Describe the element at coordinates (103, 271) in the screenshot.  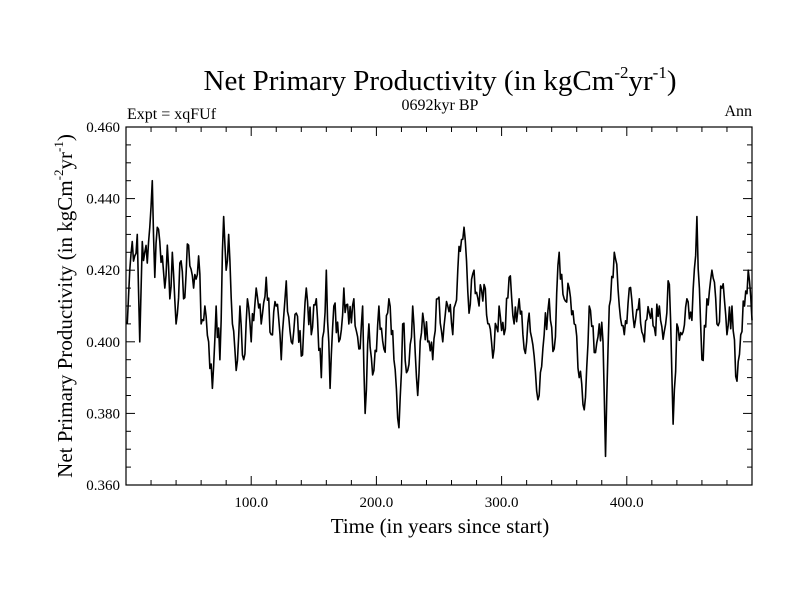
I see `y-tick-label: 0.420` at that location.